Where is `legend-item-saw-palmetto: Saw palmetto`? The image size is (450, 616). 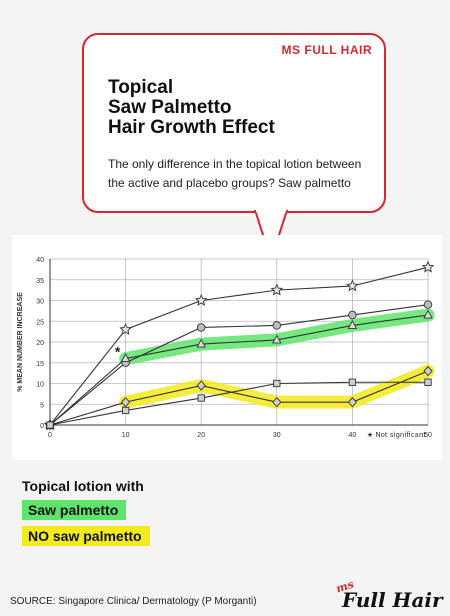 legend-item-saw-palmetto: Saw palmetto is located at coordinates (74, 510).